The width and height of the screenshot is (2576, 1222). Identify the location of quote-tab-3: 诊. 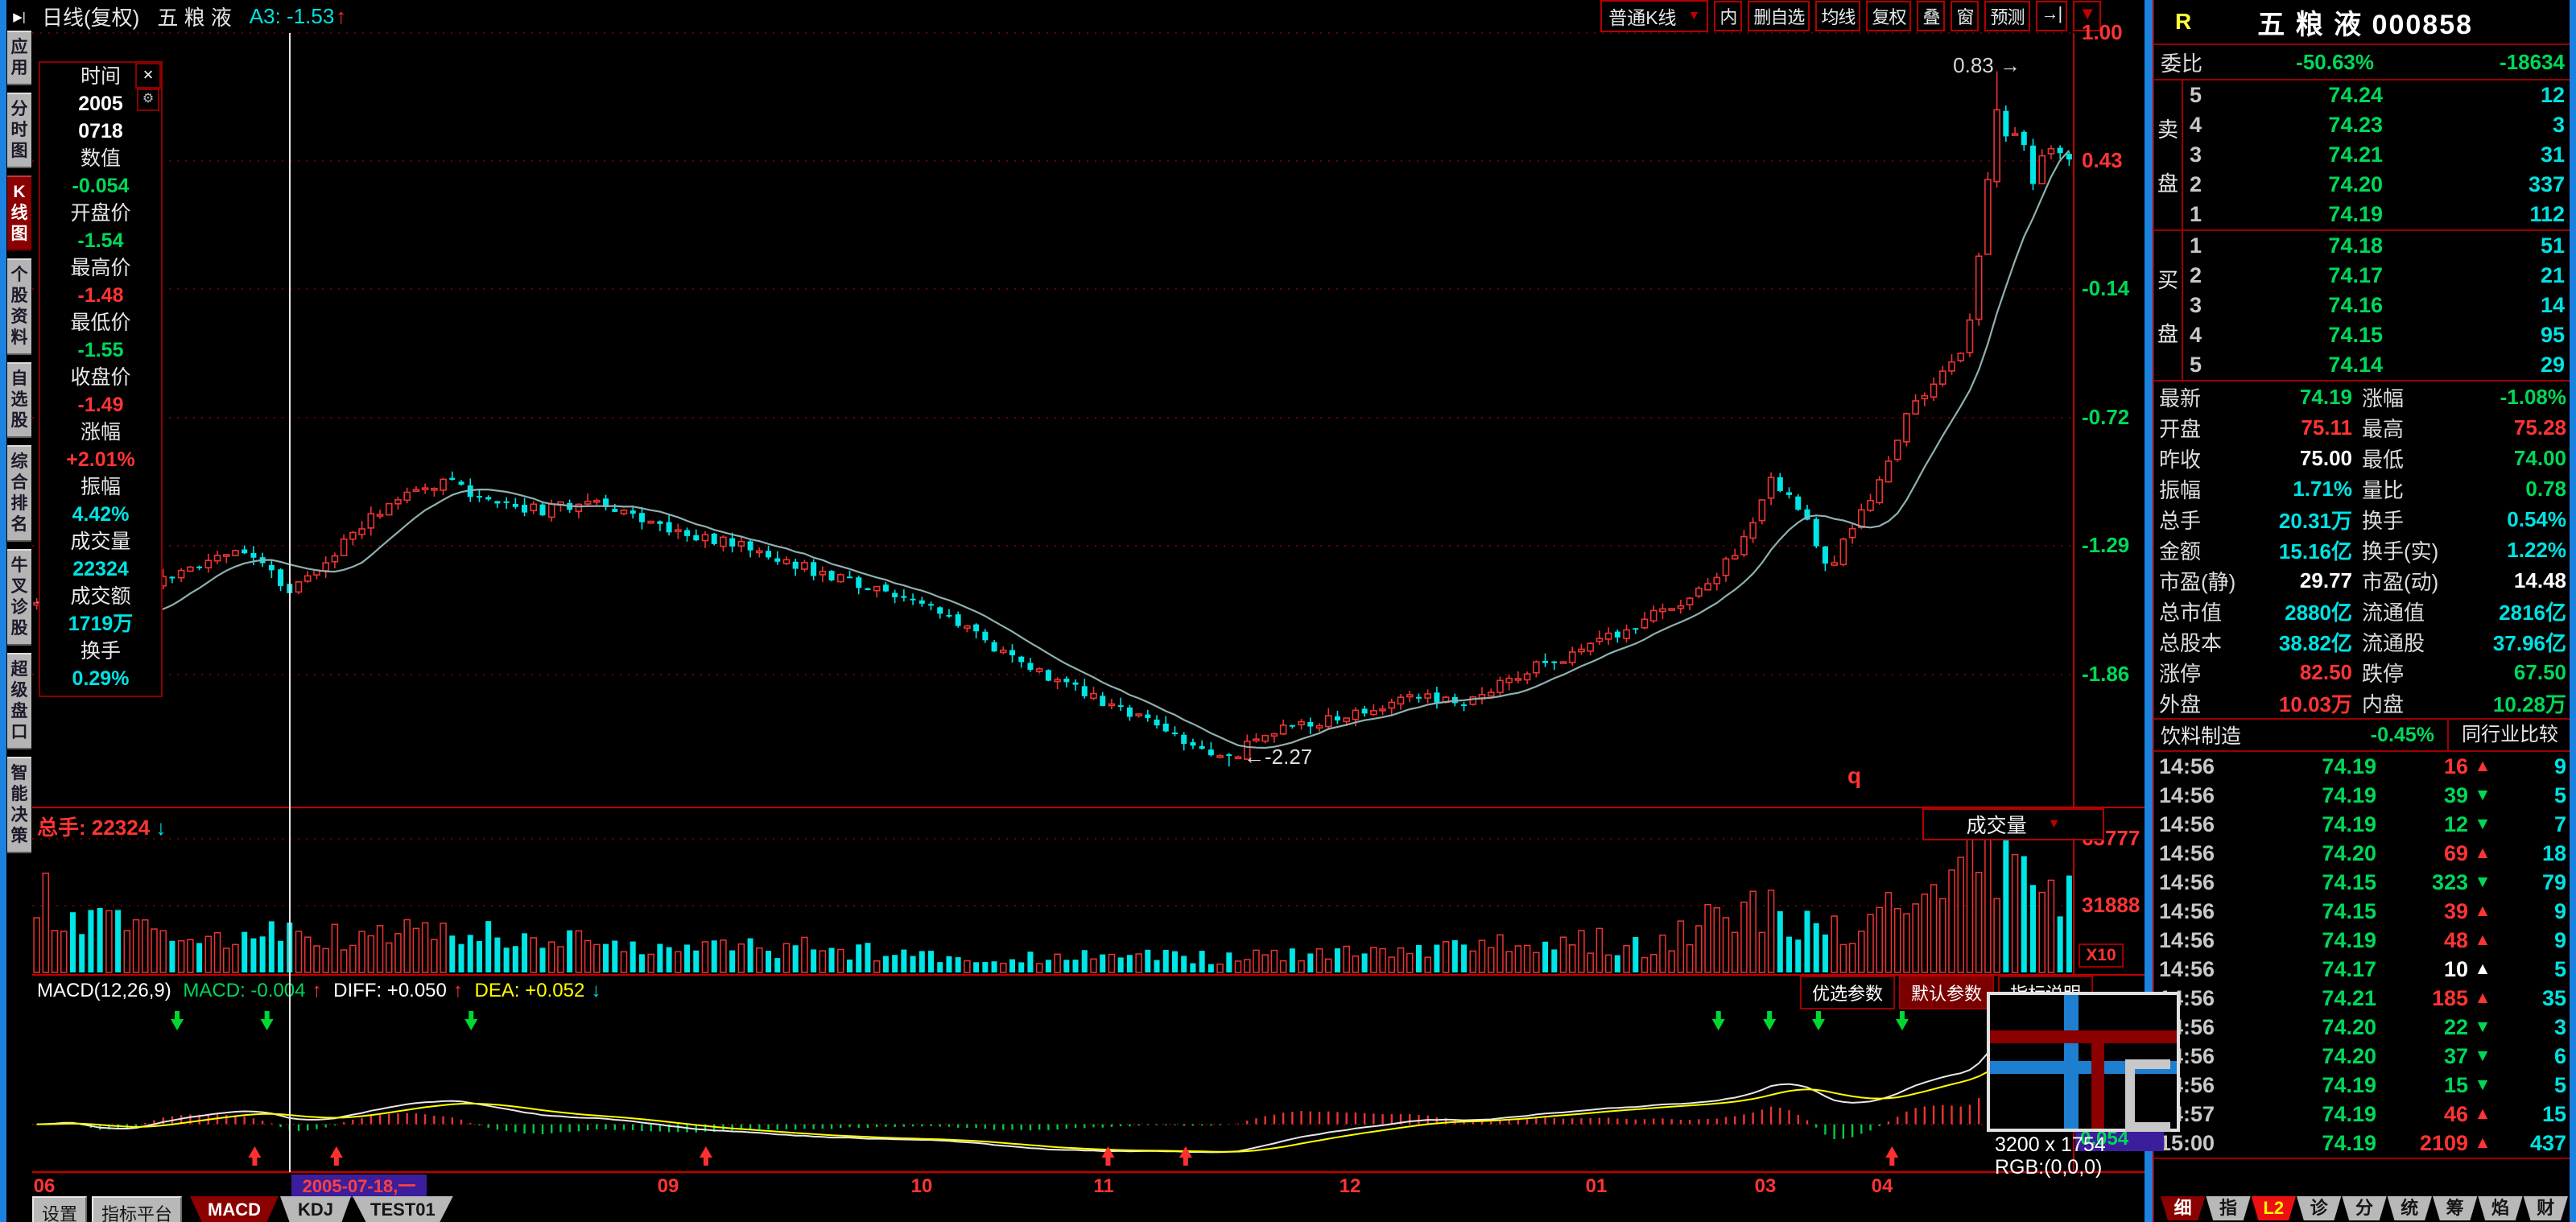
(2319, 1208).